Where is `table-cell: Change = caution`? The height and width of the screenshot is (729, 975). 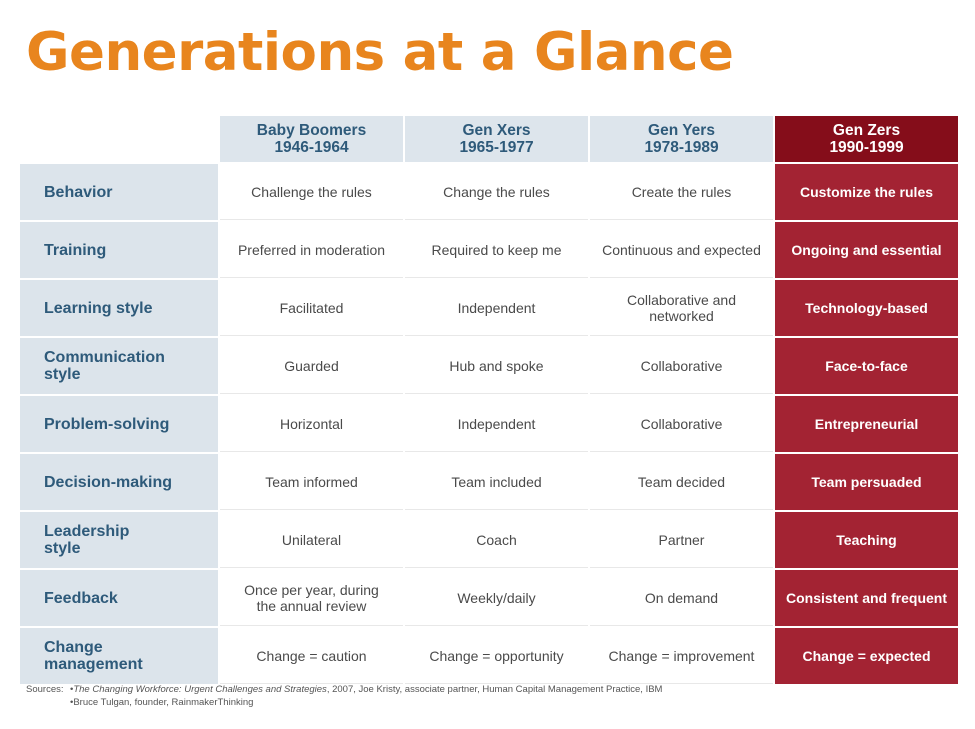 table-cell: Change = caution is located at coordinates (311, 656).